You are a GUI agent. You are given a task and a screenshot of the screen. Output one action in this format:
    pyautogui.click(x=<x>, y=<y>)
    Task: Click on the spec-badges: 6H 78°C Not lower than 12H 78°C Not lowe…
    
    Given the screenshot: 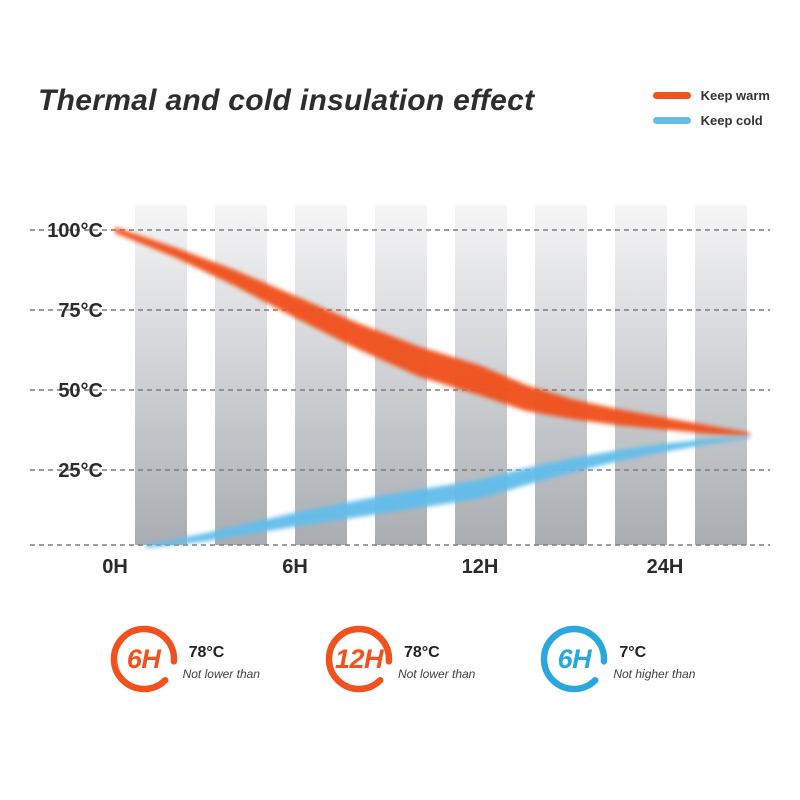 What is the action you would take?
    pyautogui.click(x=400, y=659)
    